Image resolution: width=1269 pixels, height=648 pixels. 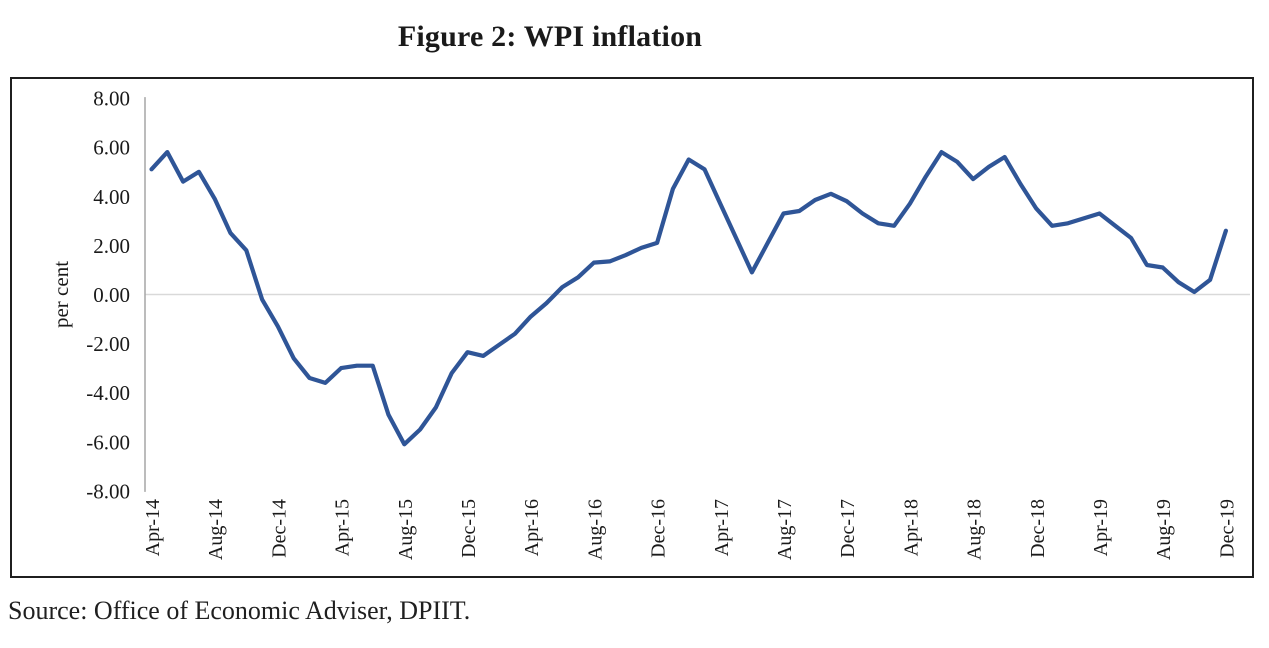 What do you see at coordinates (550, 36) in the screenshot?
I see `figure-title: Figure 2: WPI inflation` at bounding box center [550, 36].